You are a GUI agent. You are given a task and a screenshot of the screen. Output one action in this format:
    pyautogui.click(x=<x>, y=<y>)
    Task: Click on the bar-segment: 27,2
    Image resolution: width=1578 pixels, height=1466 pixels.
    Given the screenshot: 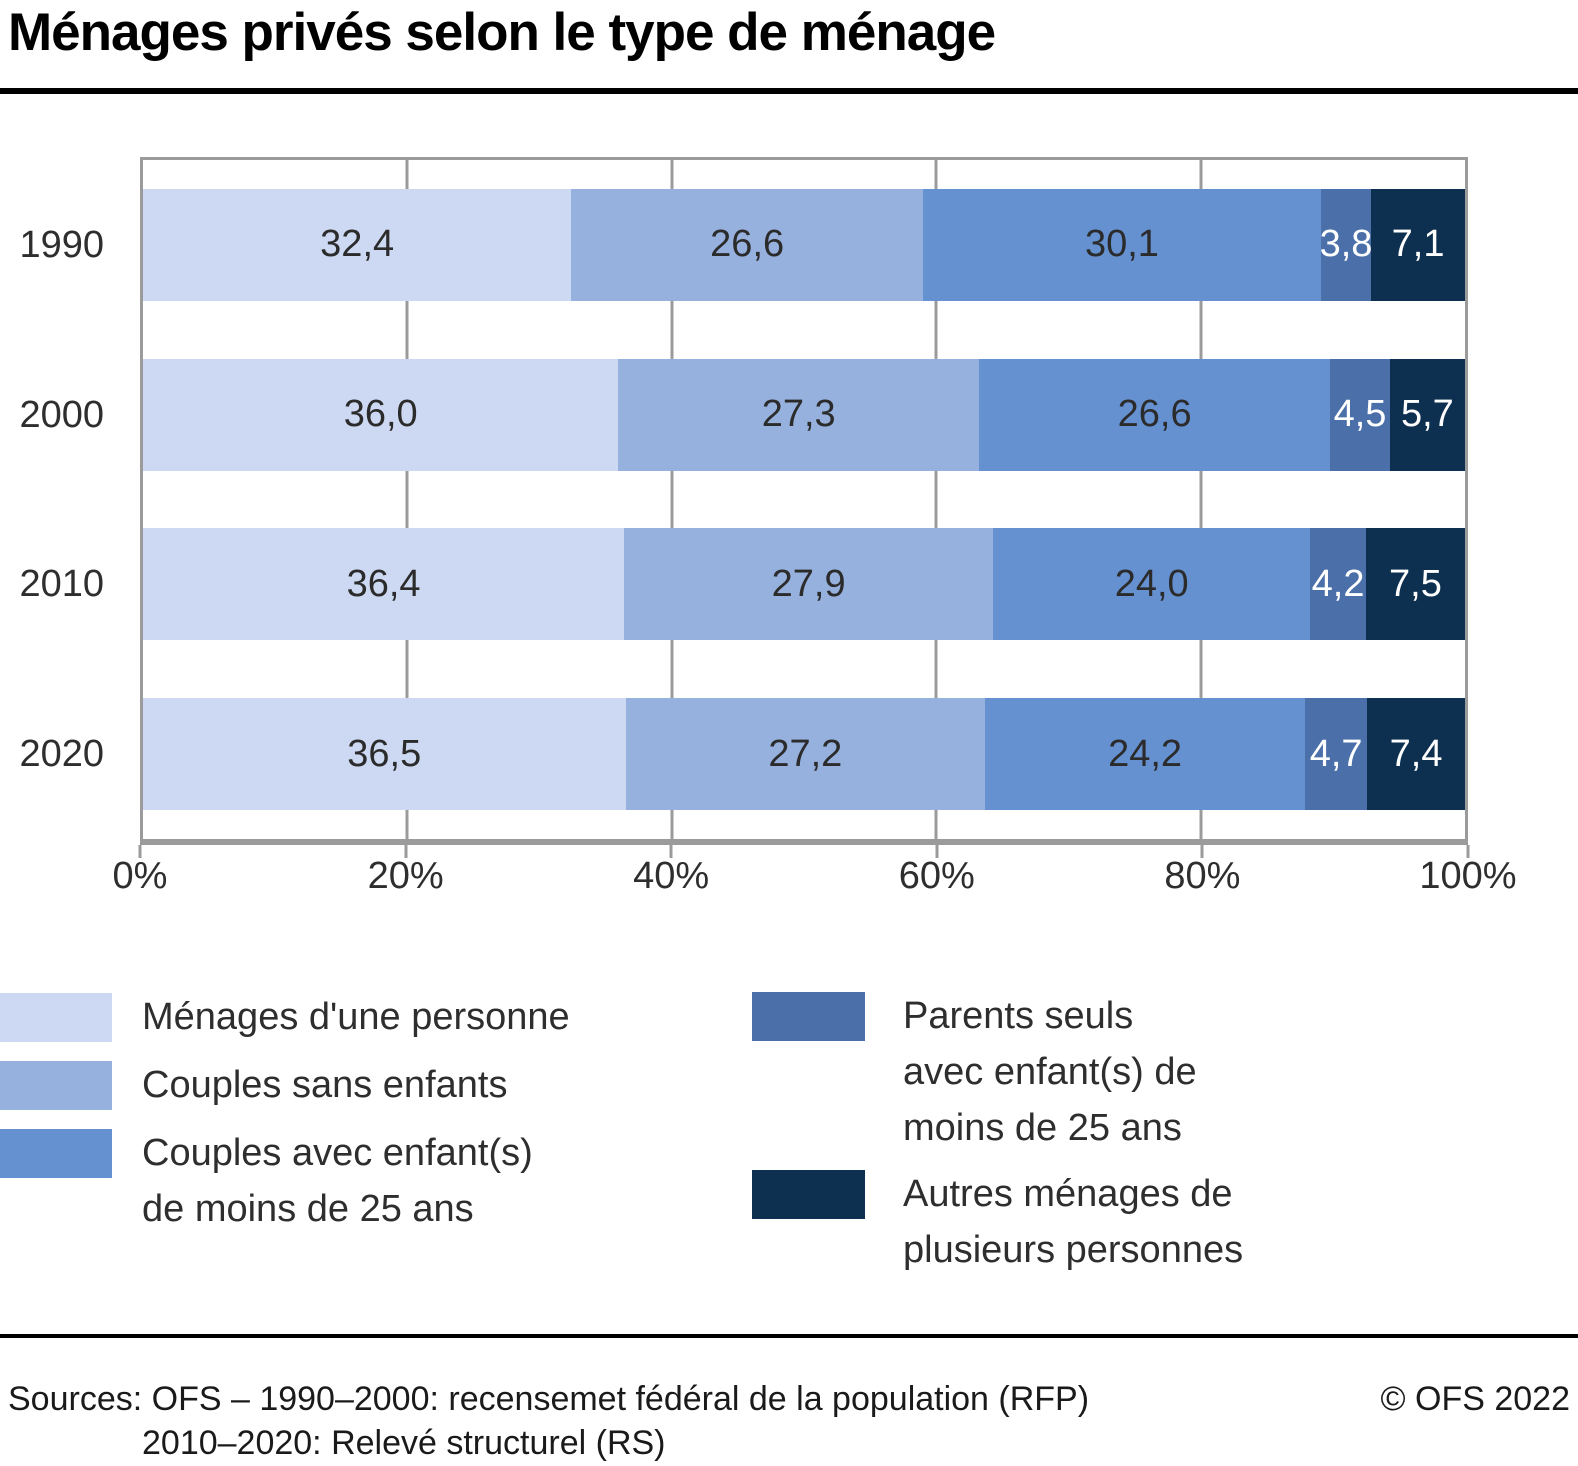 What is the action you would take?
    pyautogui.click(x=805, y=754)
    